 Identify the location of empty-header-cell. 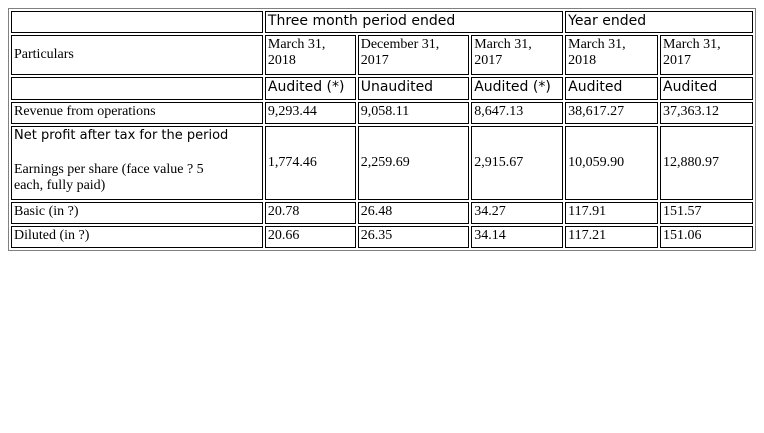
(137, 22).